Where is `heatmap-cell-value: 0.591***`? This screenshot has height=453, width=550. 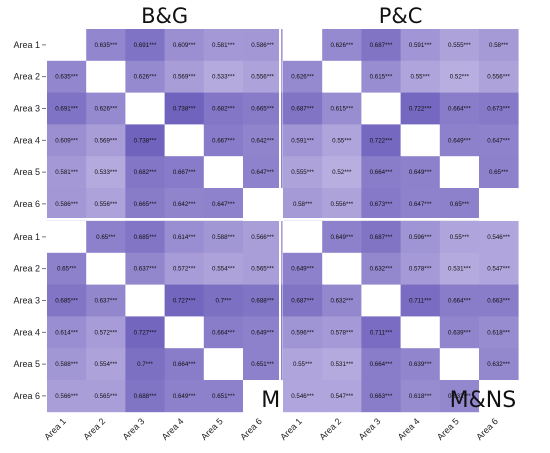
heatmap-cell-value: 0.591*** is located at coordinates (302, 140).